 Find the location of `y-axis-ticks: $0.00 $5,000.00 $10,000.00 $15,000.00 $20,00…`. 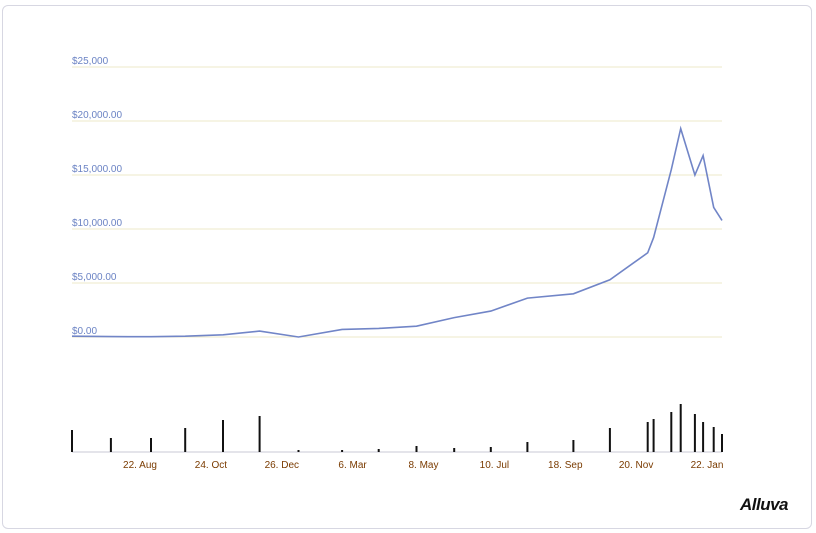

y-axis-ticks: $0.00 $5,000.00 $10,000.00 $15,000.00 $20,00… is located at coordinates (97, 196).